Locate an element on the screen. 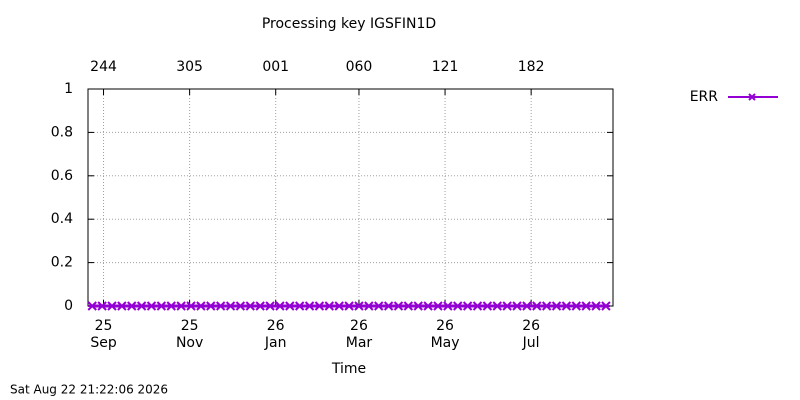 This screenshot has width=800, height=400. y-tick-label: 0.6 is located at coordinates (62, 176).